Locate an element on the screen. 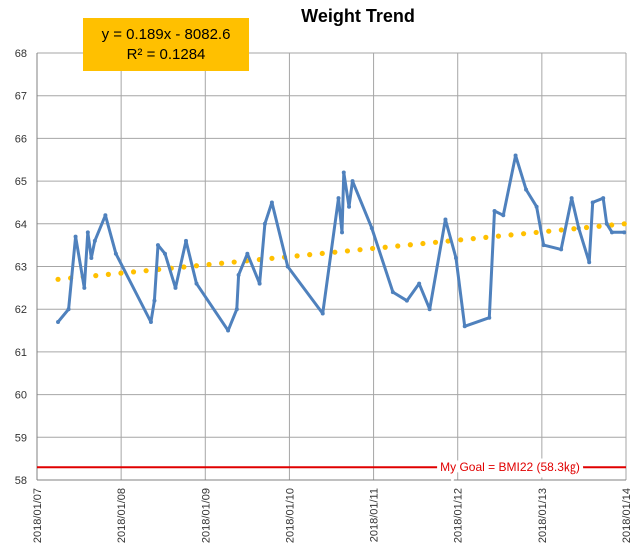 The width and height of the screenshot is (640, 557). y-tick-label: 59 is located at coordinates (21, 438).